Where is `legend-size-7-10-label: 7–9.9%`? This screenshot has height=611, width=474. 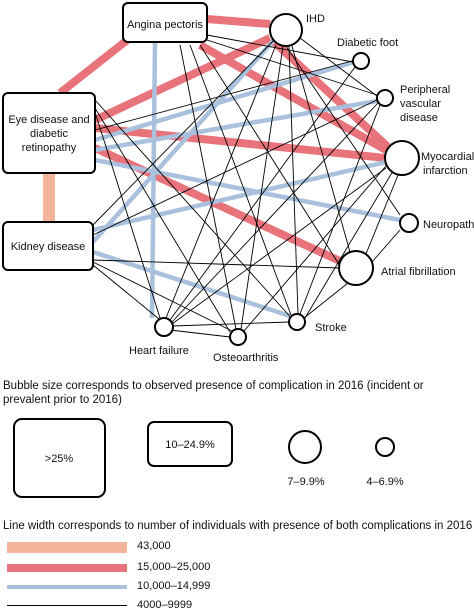 legend-size-7-10-label: 7–9.9% is located at coordinates (306, 482).